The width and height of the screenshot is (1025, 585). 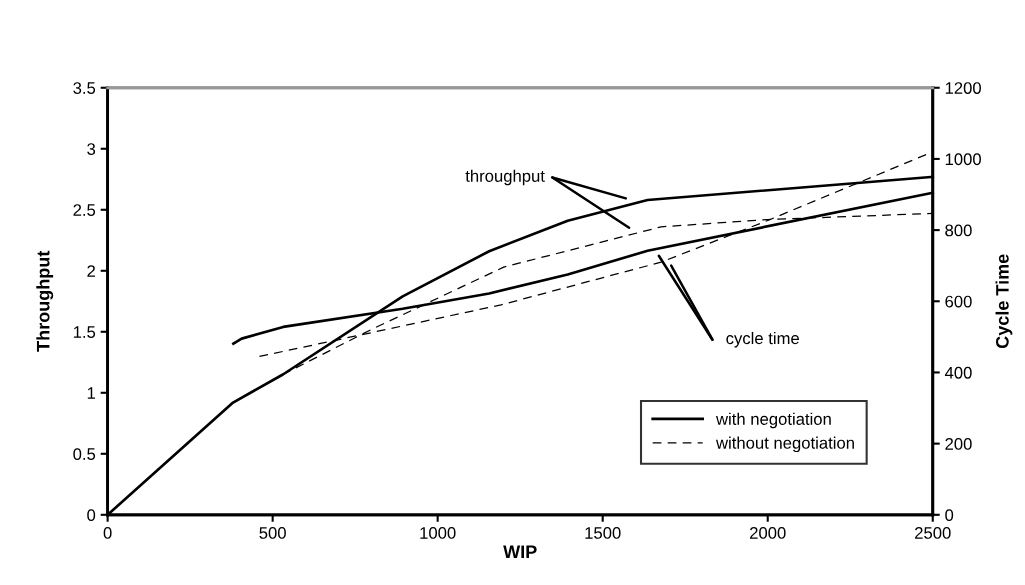 What do you see at coordinates (784, 444) in the screenshot?
I see `legend-label: without negotiation` at bounding box center [784, 444].